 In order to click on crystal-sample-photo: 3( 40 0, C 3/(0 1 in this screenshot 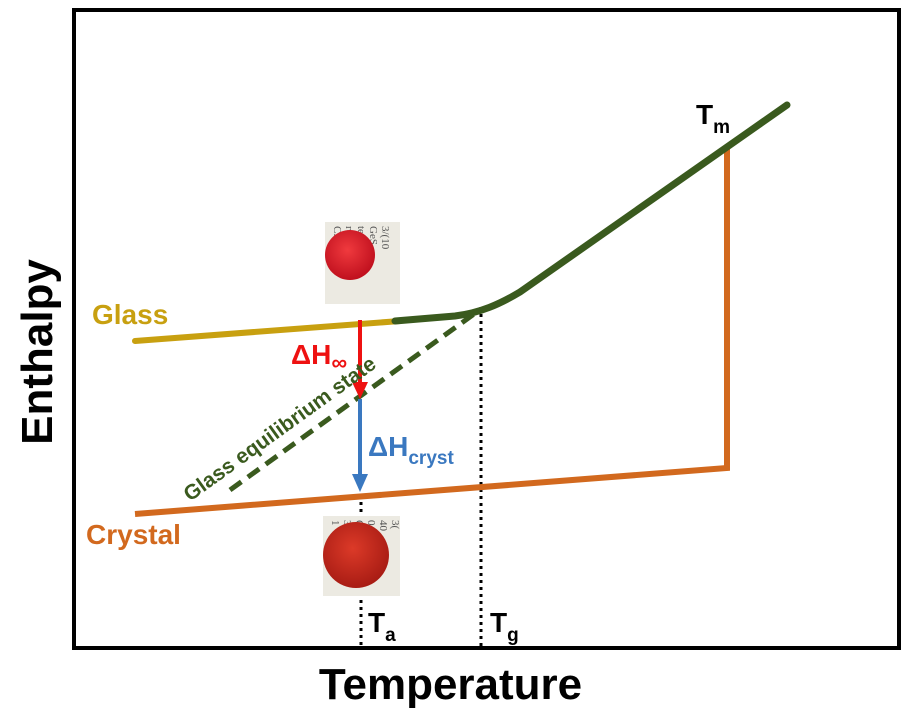, I will do `click(362, 556)`.